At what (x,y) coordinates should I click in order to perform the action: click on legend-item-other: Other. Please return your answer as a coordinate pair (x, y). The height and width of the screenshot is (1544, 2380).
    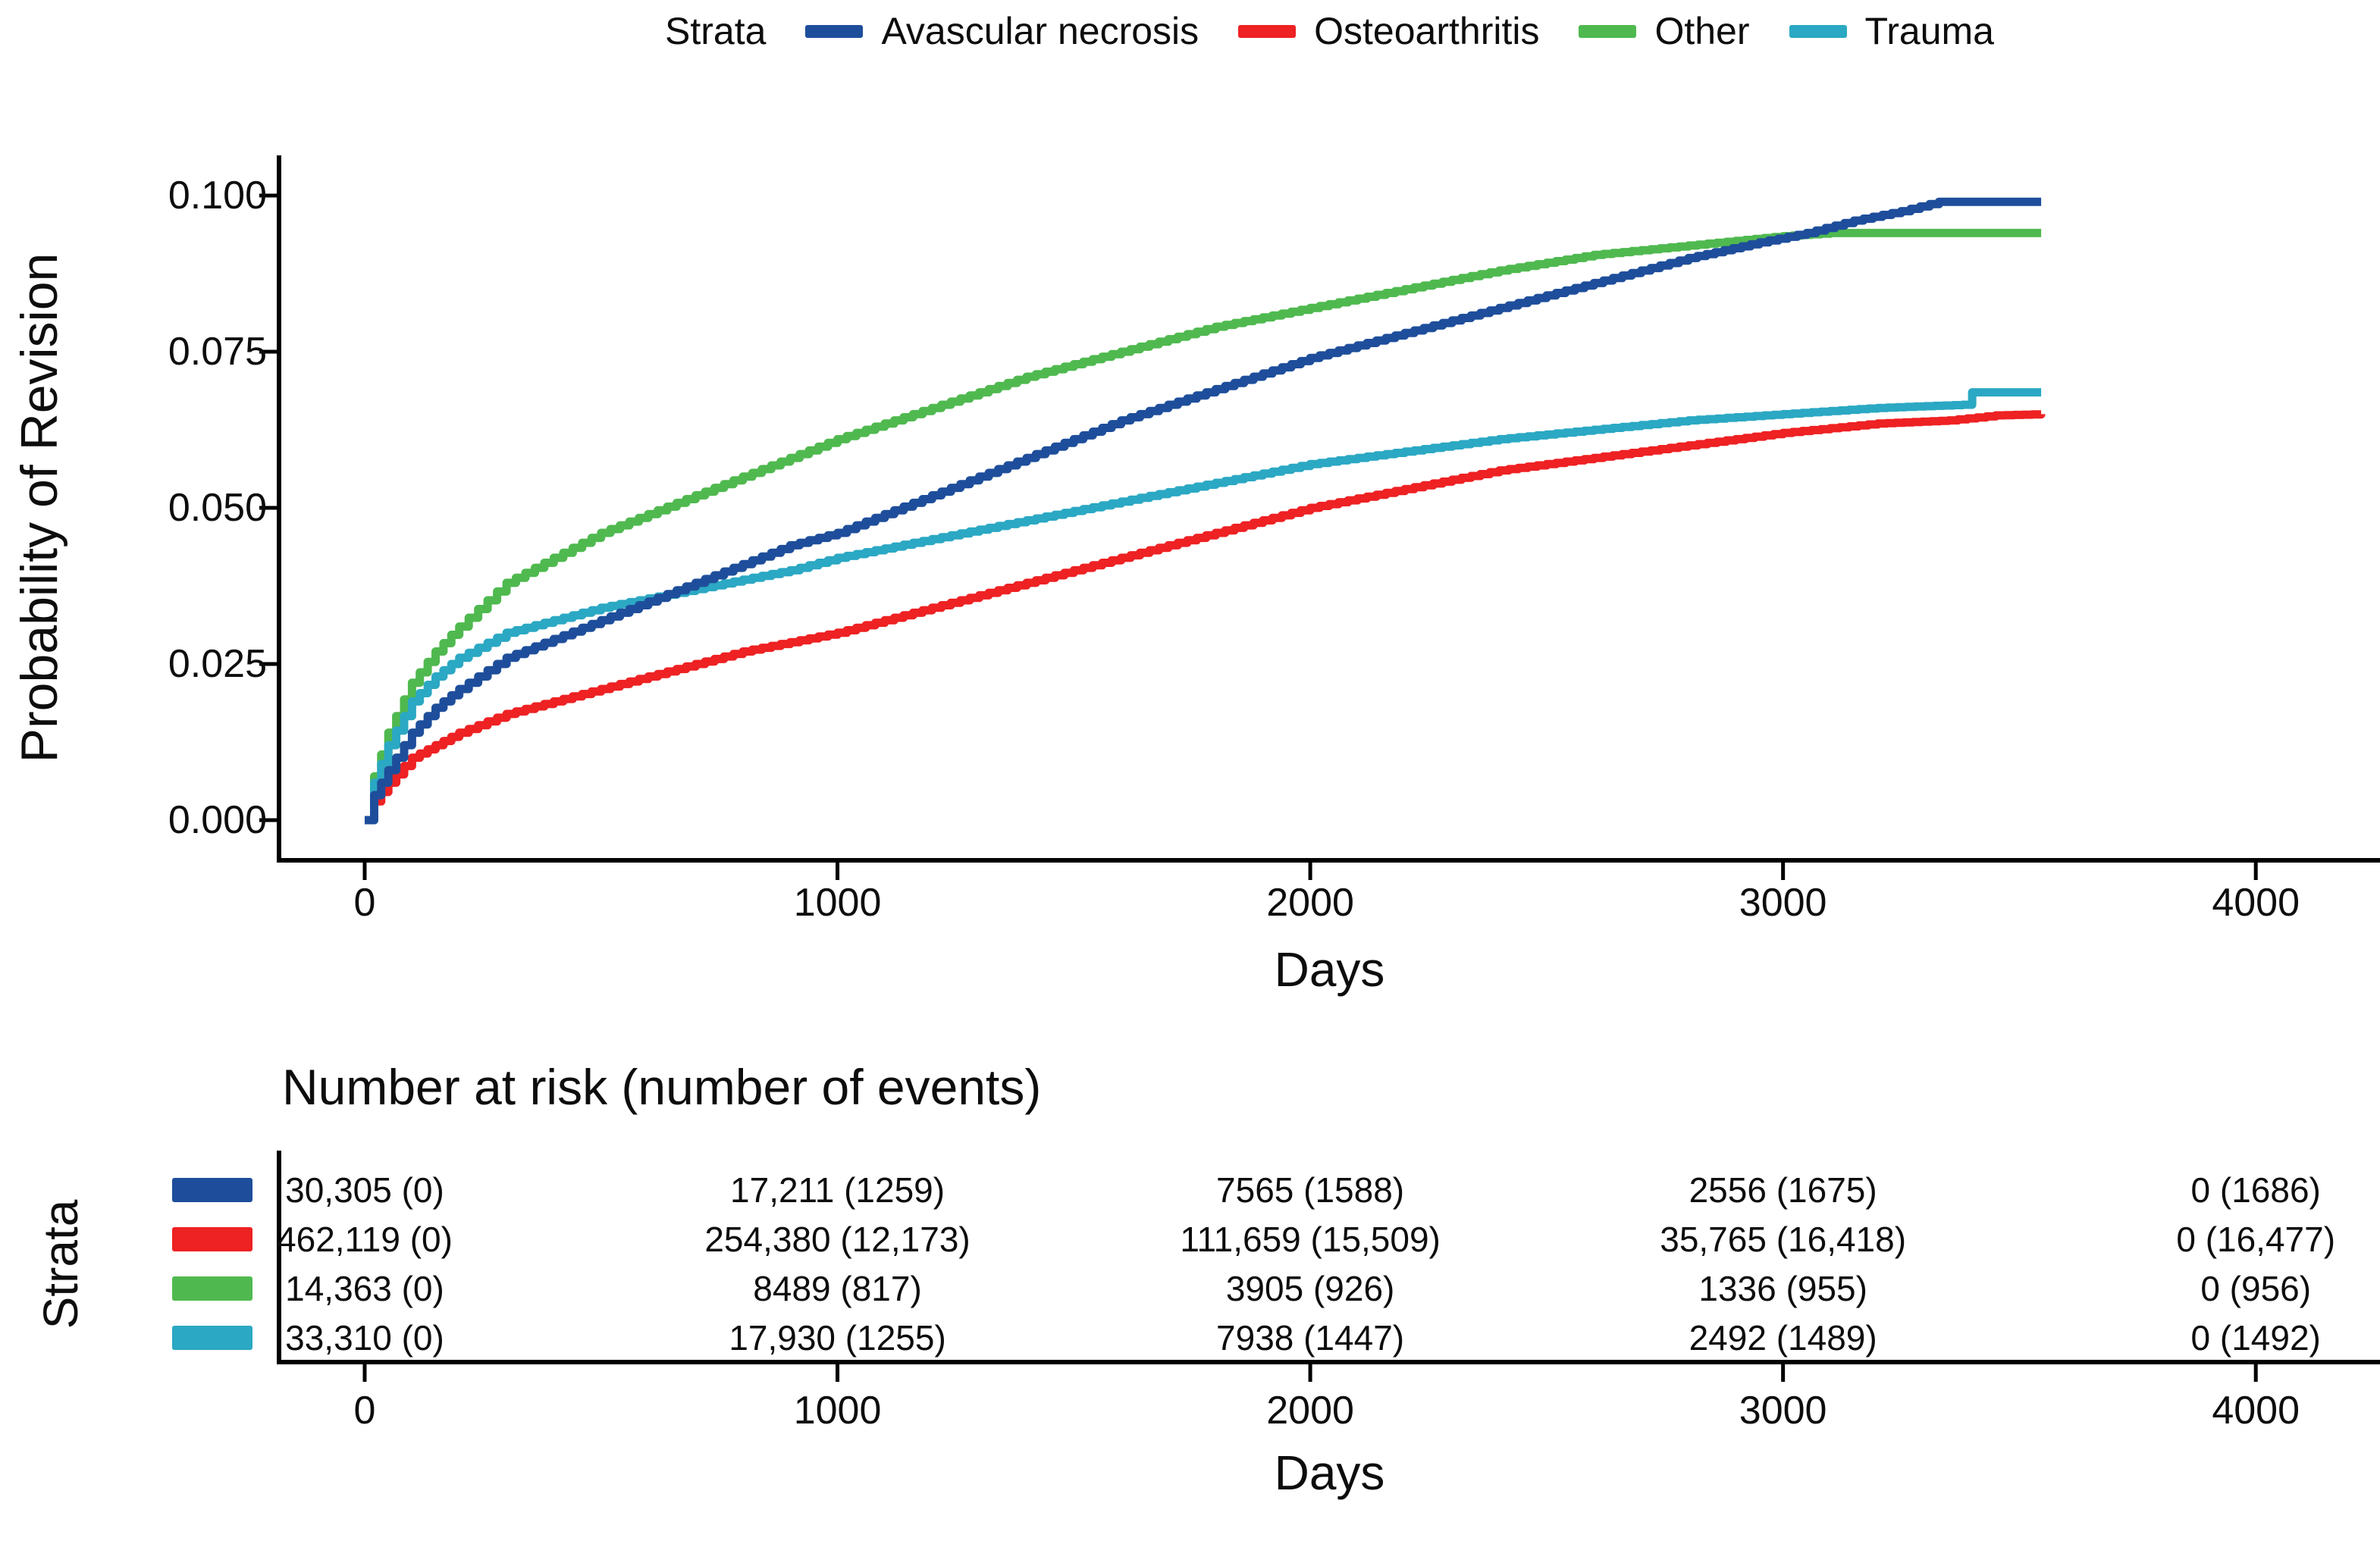
    Looking at the image, I should click on (1664, 31).